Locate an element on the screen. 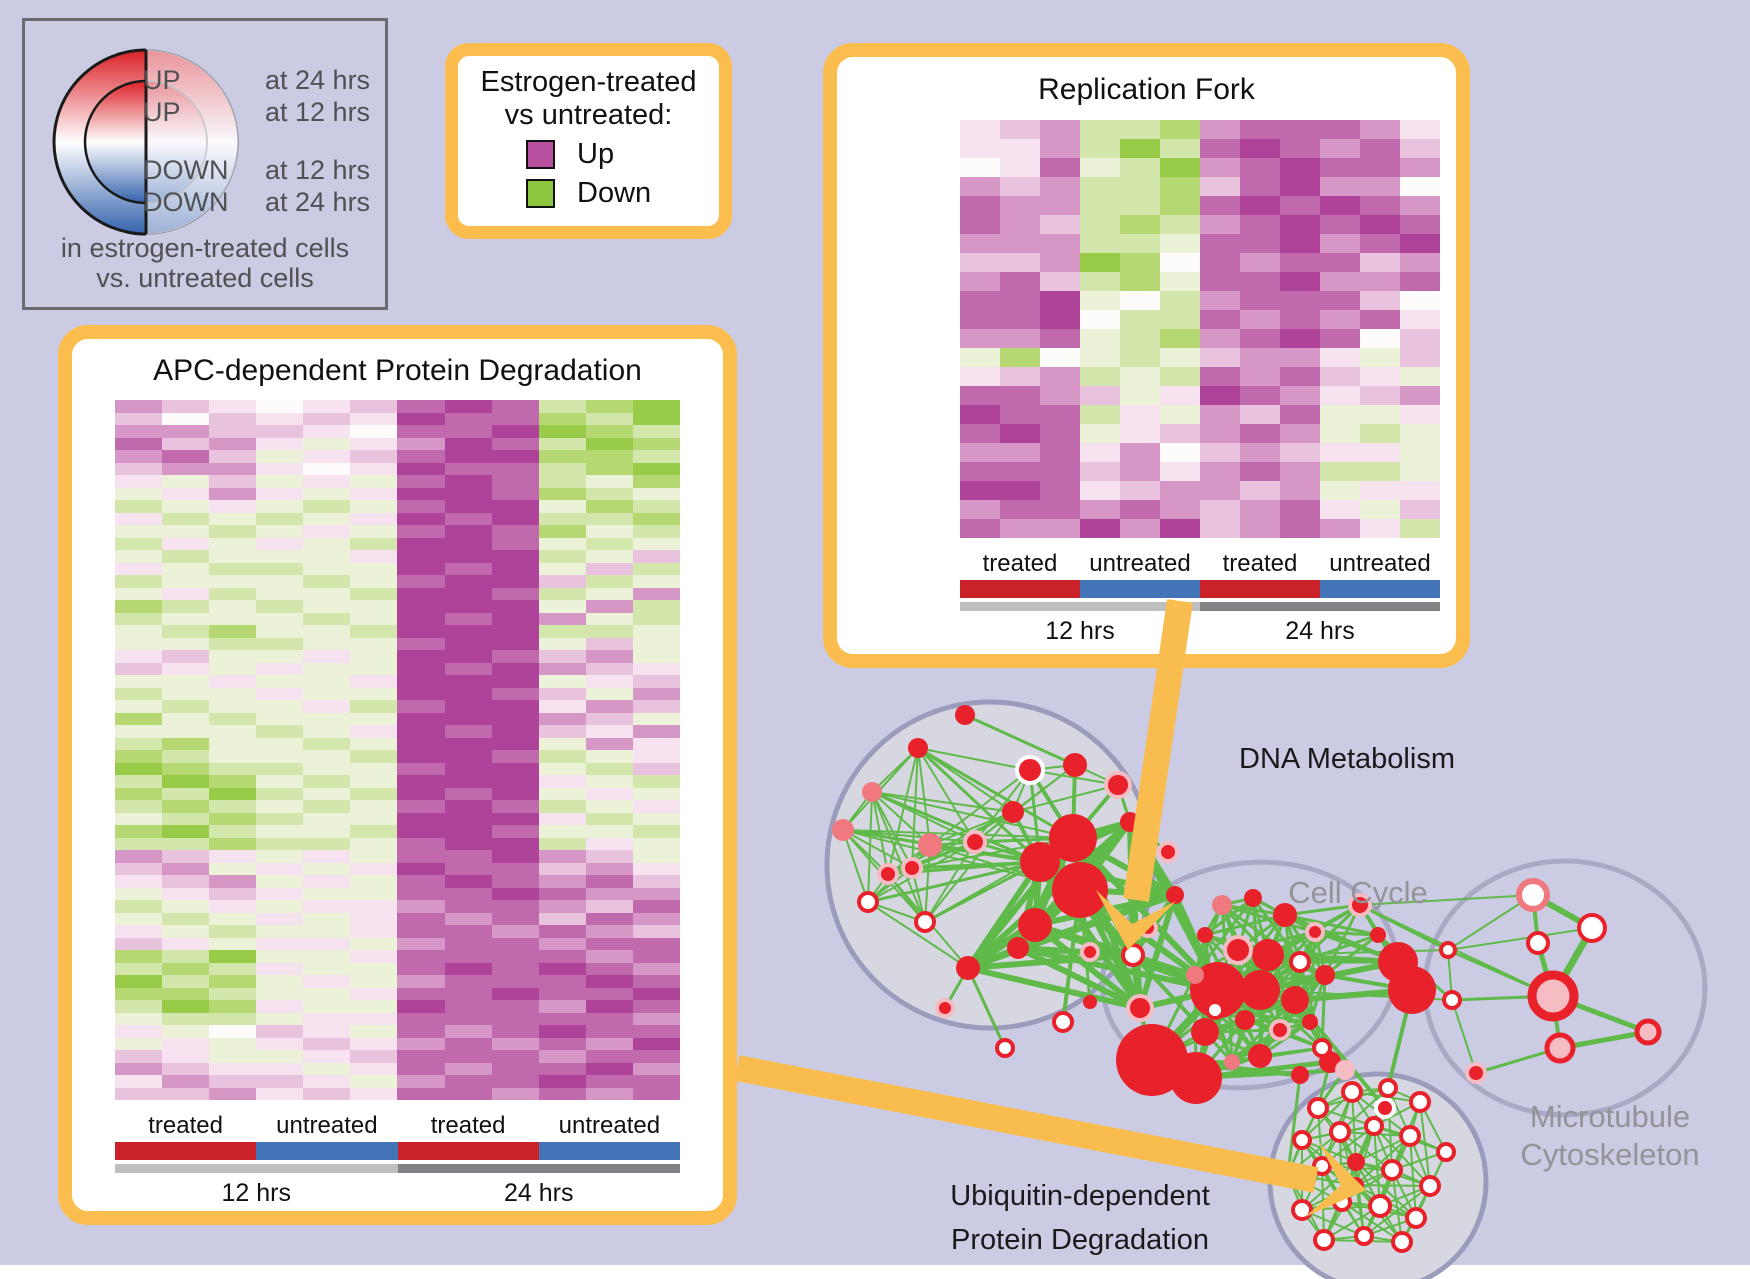  rf-time-label-12: 12 hrs is located at coordinates (1080, 631).